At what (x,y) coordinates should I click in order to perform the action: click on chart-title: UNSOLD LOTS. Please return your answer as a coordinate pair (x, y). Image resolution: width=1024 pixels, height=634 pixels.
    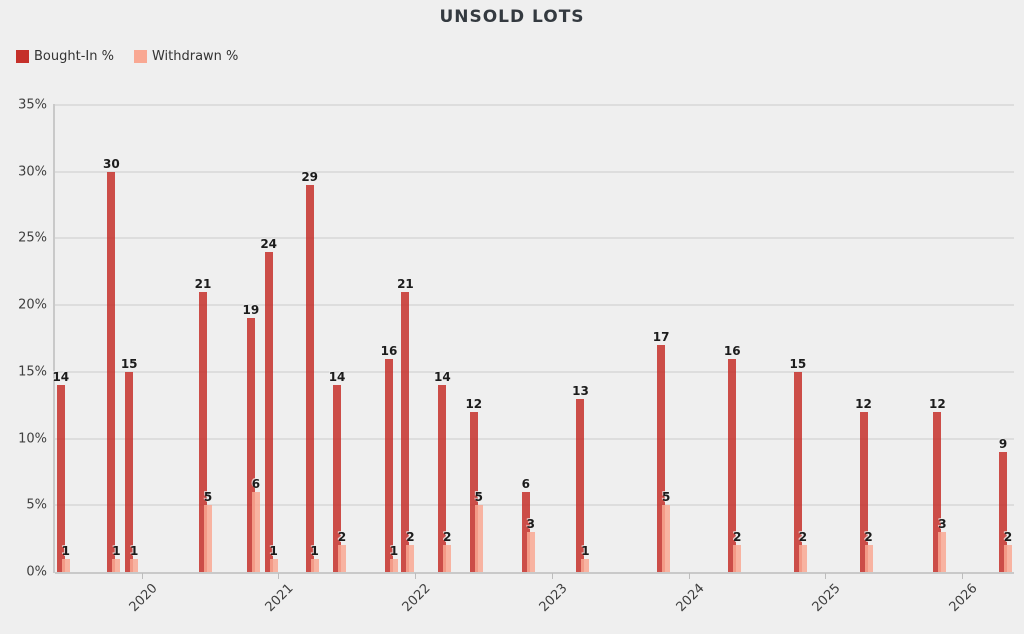
    Looking at the image, I should click on (512, 17).